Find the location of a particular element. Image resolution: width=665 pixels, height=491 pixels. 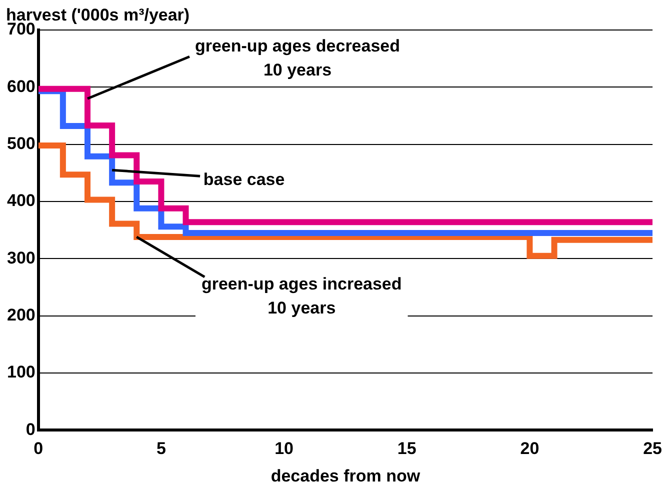

y-tick-label: 200 is located at coordinates (21, 315).